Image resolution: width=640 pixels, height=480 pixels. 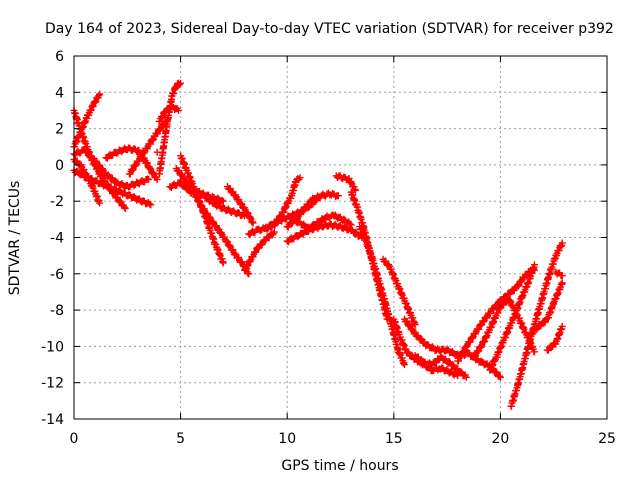 What do you see at coordinates (52, 420) in the screenshot?
I see `y-tick-label: -14` at bounding box center [52, 420].